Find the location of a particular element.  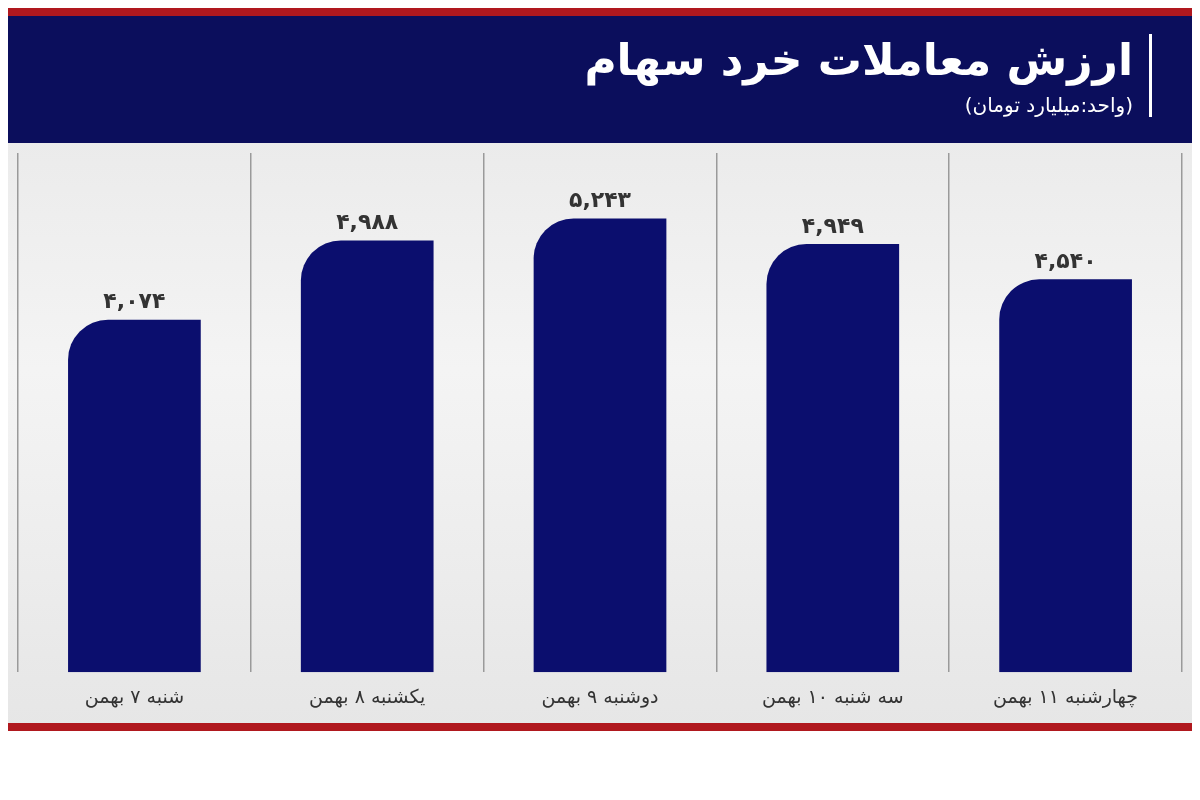

data-label: ۴,۵۴۰ is located at coordinates (1065, 261).